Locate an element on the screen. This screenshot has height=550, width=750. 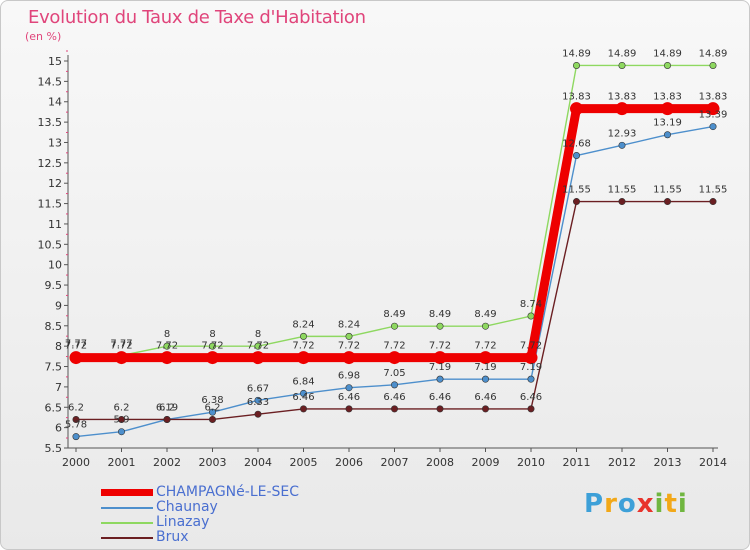
x-tick-label: 2005 is located at coordinates (304, 462).